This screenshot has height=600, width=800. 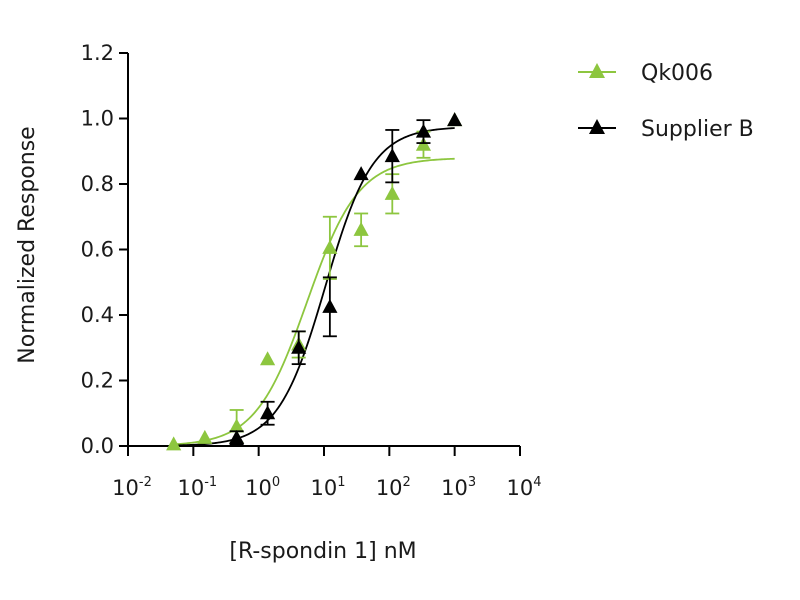 I want to click on x-tick-label: 10², so click(x=393, y=487).